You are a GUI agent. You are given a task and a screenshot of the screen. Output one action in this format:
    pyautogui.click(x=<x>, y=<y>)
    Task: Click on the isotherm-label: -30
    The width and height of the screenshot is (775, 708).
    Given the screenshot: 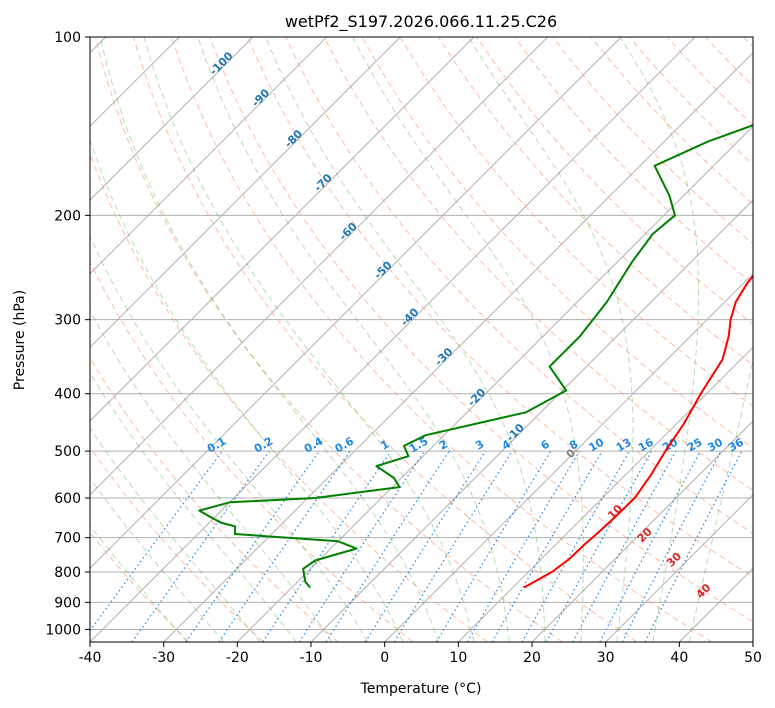 What is the action you would take?
    pyautogui.click(x=443, y=356)
    